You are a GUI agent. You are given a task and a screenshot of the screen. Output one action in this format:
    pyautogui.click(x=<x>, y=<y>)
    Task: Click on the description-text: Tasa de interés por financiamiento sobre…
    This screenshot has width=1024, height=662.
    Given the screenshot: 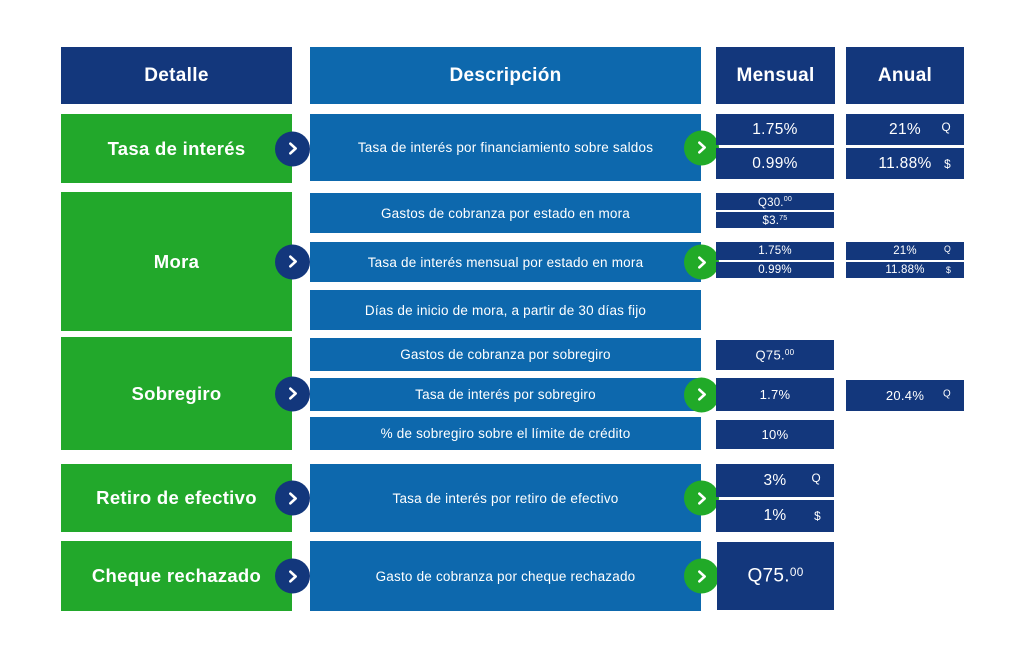 What is the action you would take?
    pyautogui.click(x=505, y=147)
    